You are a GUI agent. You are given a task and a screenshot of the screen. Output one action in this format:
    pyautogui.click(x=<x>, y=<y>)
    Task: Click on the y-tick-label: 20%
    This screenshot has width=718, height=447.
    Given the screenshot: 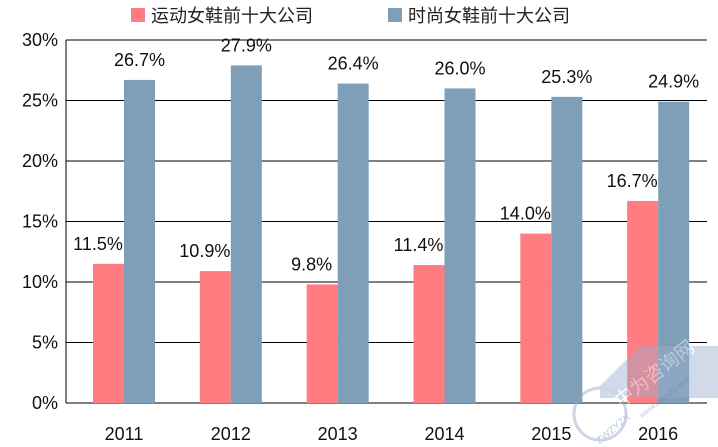 What is the action you would take?
    pyautogui.click(x=40, y=161)
    